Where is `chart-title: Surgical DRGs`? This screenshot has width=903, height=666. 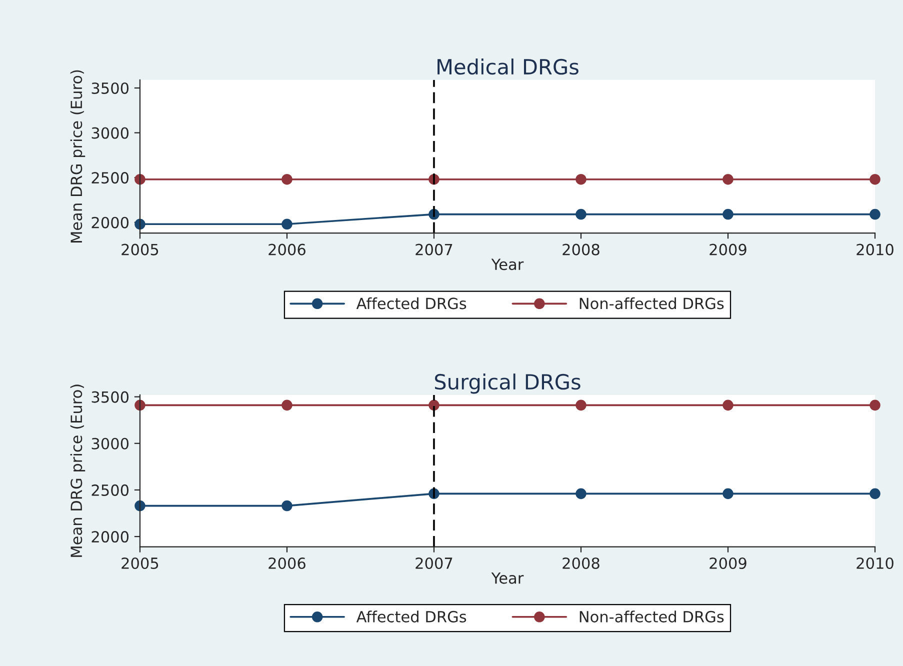
chart-title: Surgical DRGs is located at coordinates (507, 384).